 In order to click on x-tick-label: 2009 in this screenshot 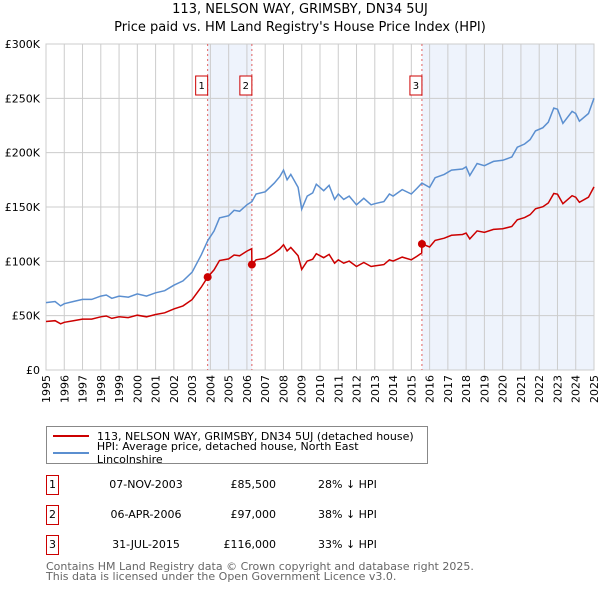, I will do `click(302, 389)`.